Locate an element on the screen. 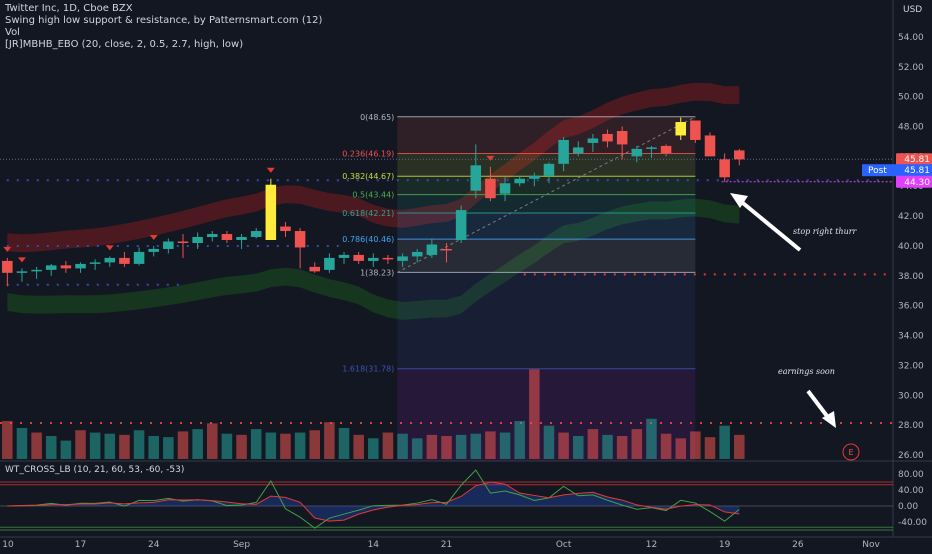 This screenshot has height=554, width=932. price-tick-label: 36.00 is located at coordinates (911, 307).